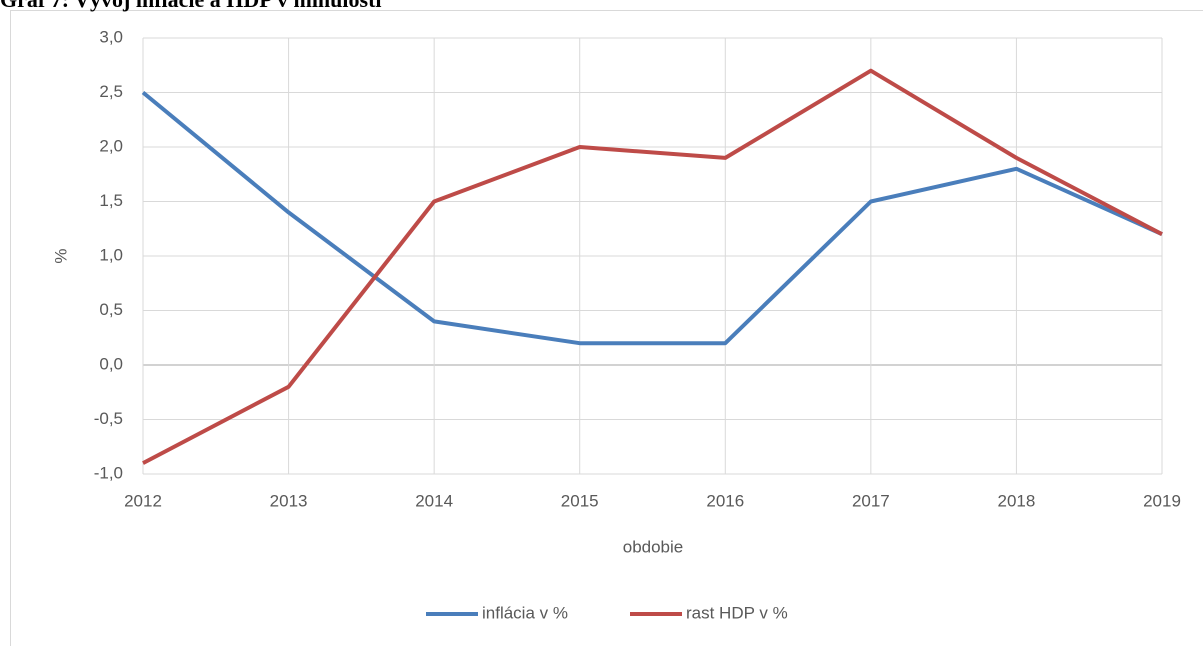 This screenshot has height=651, width=1203. What do you see at coordinates (108, 418) in the screenshot?
I see `y-tick-label: -0,5` at bounding box center [108, 418].